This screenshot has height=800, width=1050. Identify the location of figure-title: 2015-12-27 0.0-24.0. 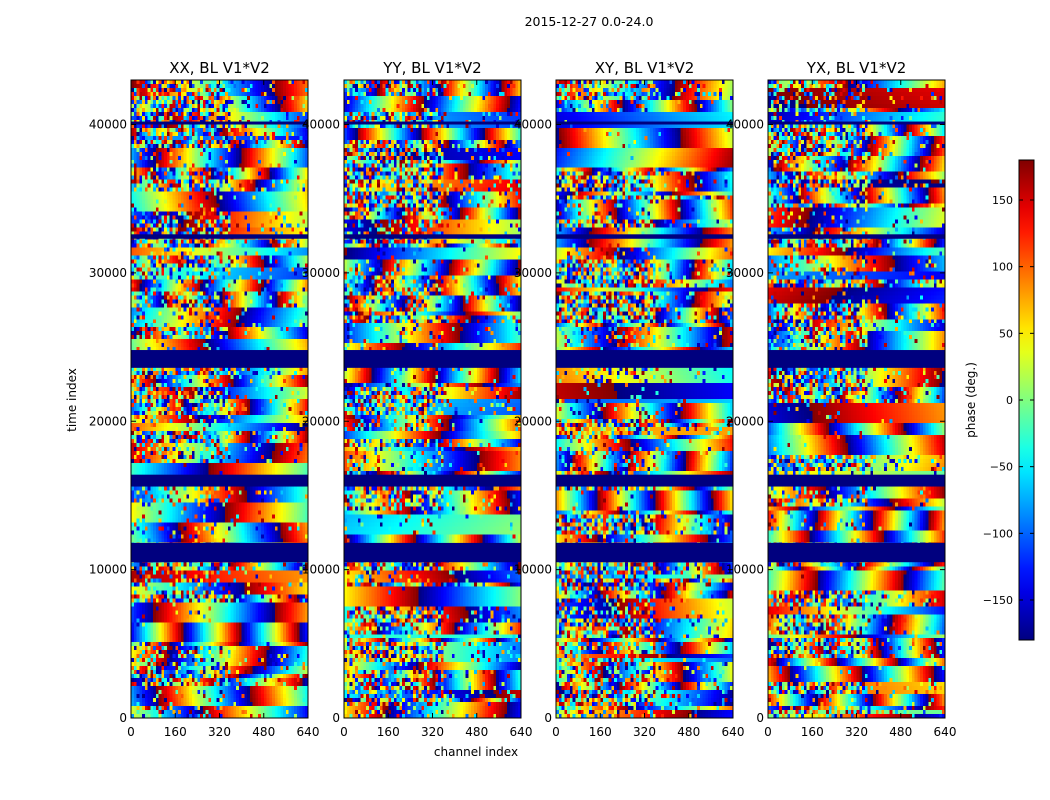
(589, 21).